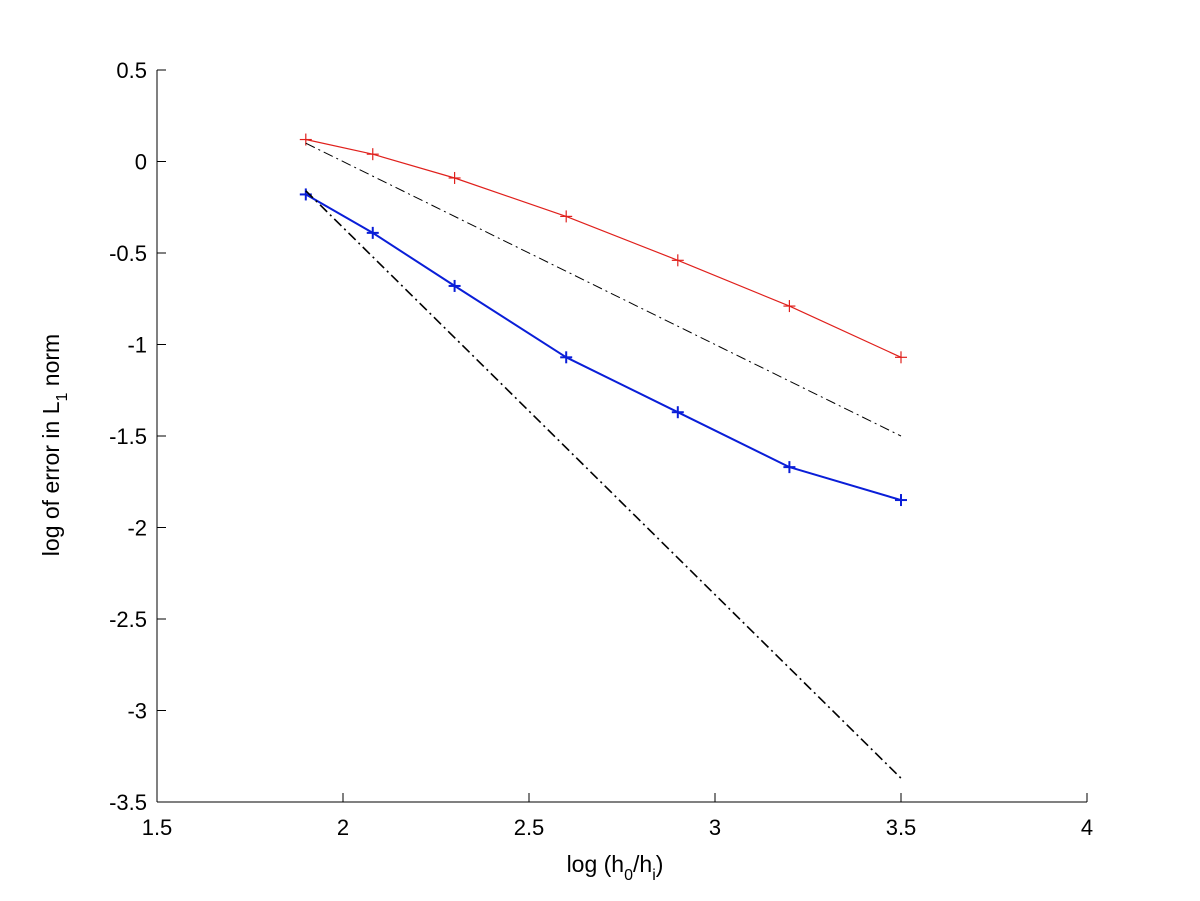  What do you see at coordinates (901, 827) in the screenshot?
I see `x-tick-label: 3.5` at bounding box center [901, 827].